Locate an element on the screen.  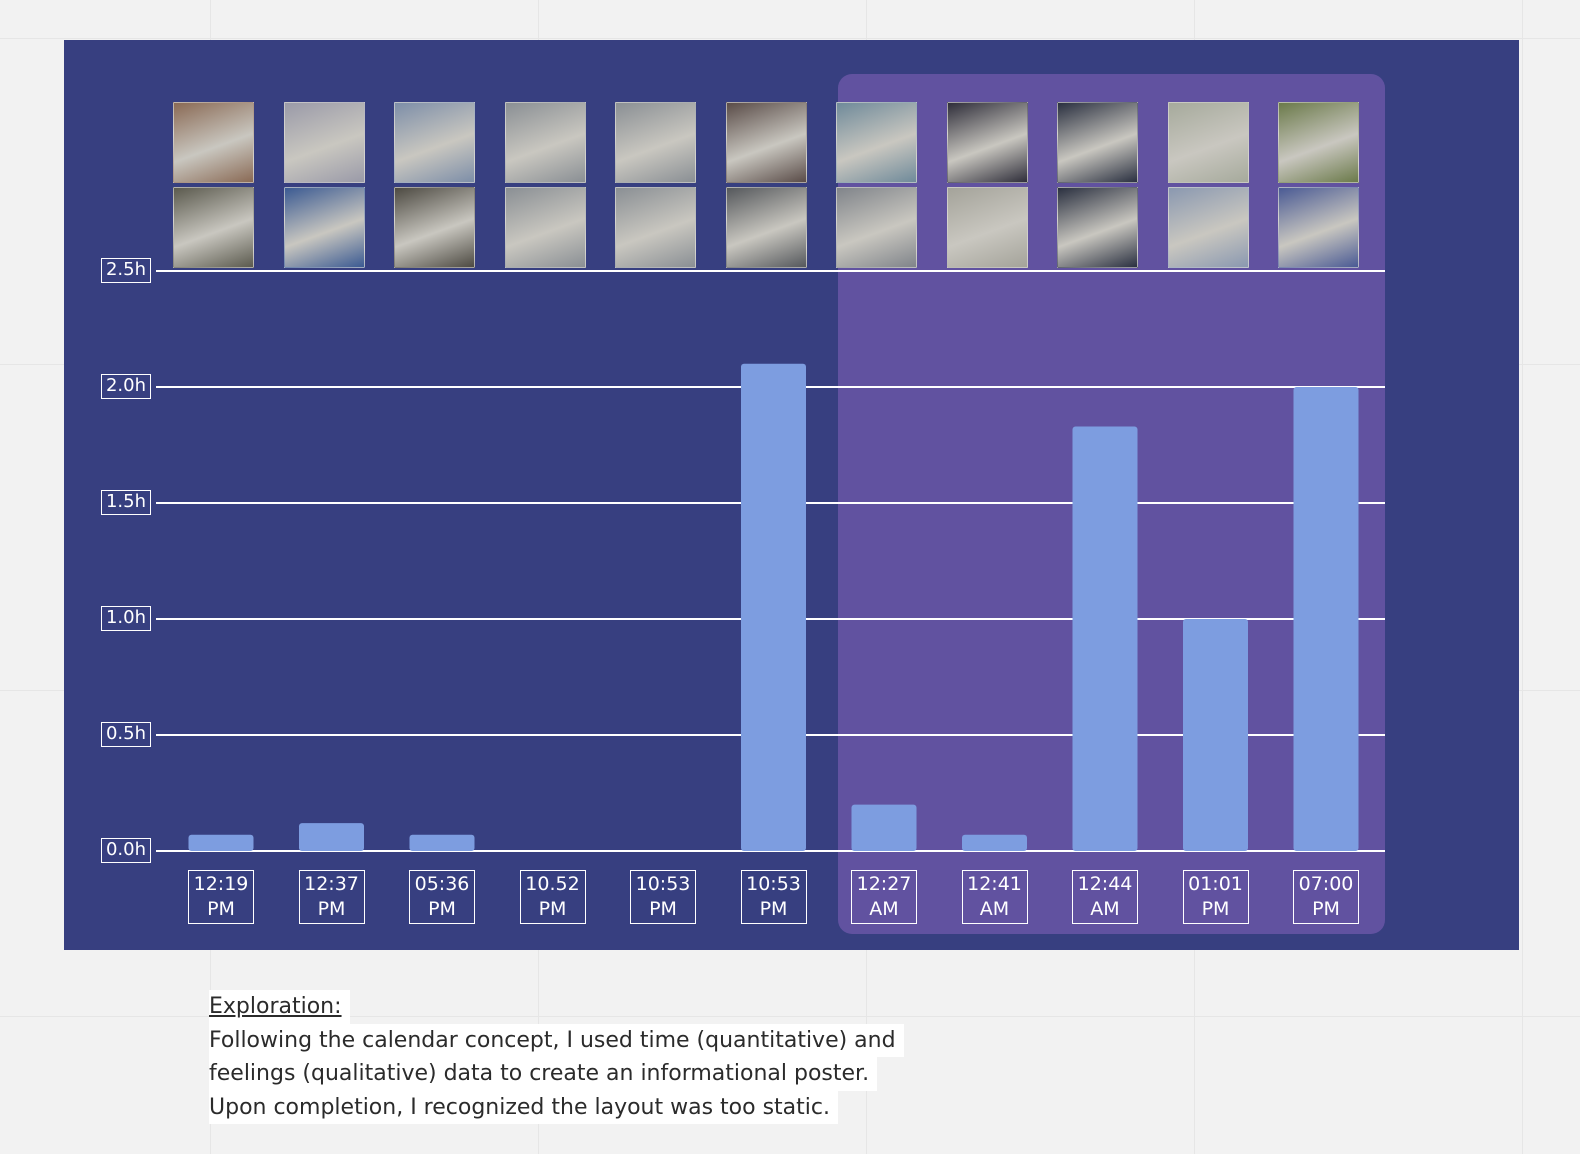
x-tick-label: 01:01 PM is located at coordinates (1215, 897).